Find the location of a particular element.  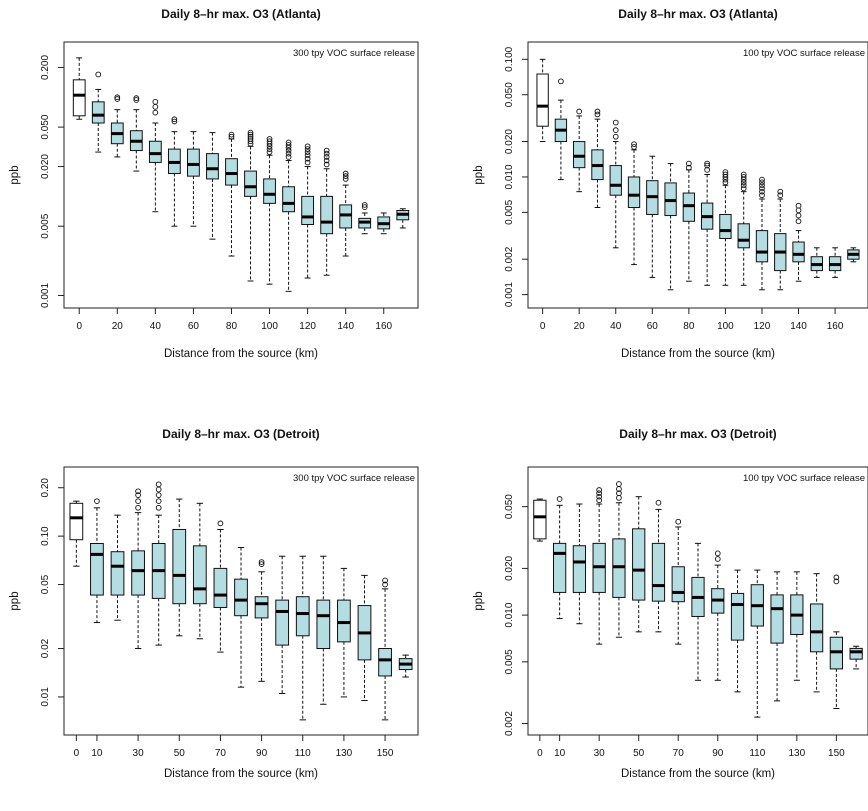

chart-title: Daily 8–hr max. O3 (Detroit) is located at coordinates (697, 434).